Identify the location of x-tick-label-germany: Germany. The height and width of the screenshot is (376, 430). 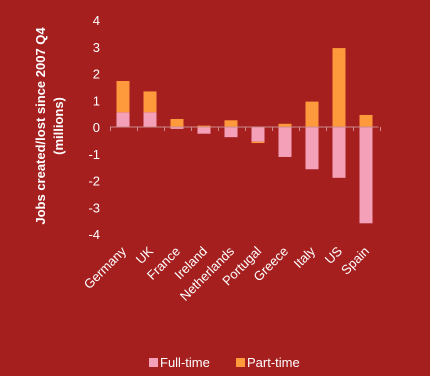
(105, 267).